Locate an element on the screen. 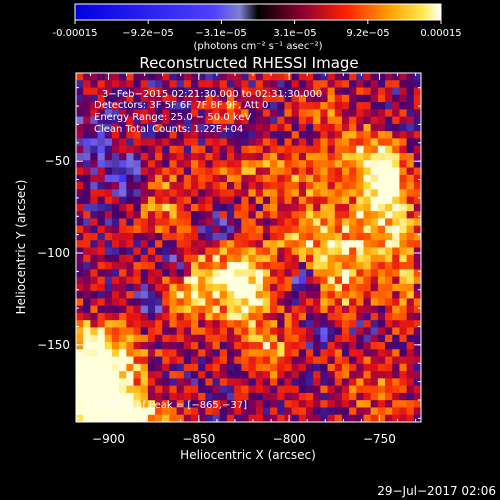  colorbar-unit-label: (photons cm⁻² s⁻¹ asec⁻²) is located at coordinates (257, 46).